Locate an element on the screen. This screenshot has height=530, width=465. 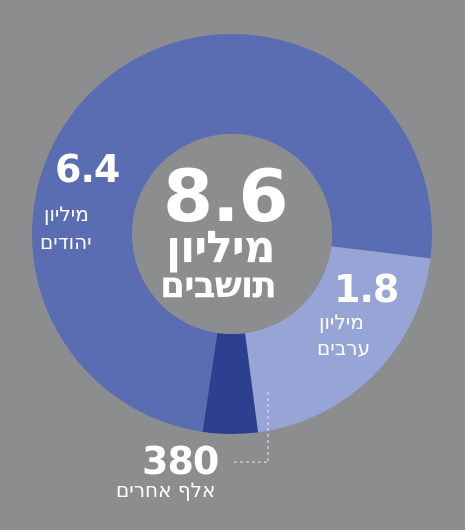
arabs-text-line2: ערבים is located at coordinates (344, 348).